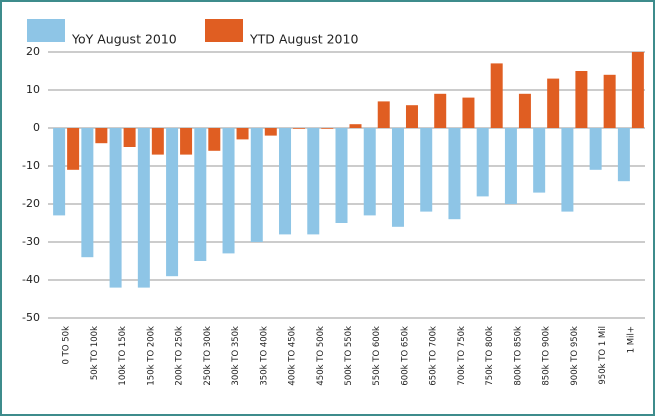 The image size is (655, 420). What do you see at coordinates (490, 356) in the screenshot?
I see `x-tick-label: 750k TO 800k` at bounding box center [490, 356].